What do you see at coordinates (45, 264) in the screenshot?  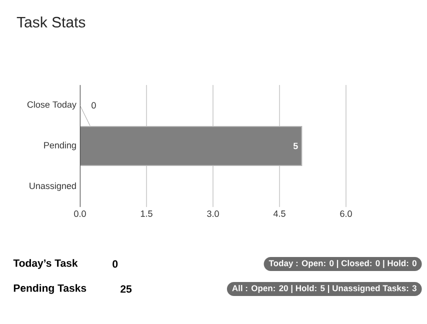 I see `text: Today’s Task` at bounding box center [45, 264].